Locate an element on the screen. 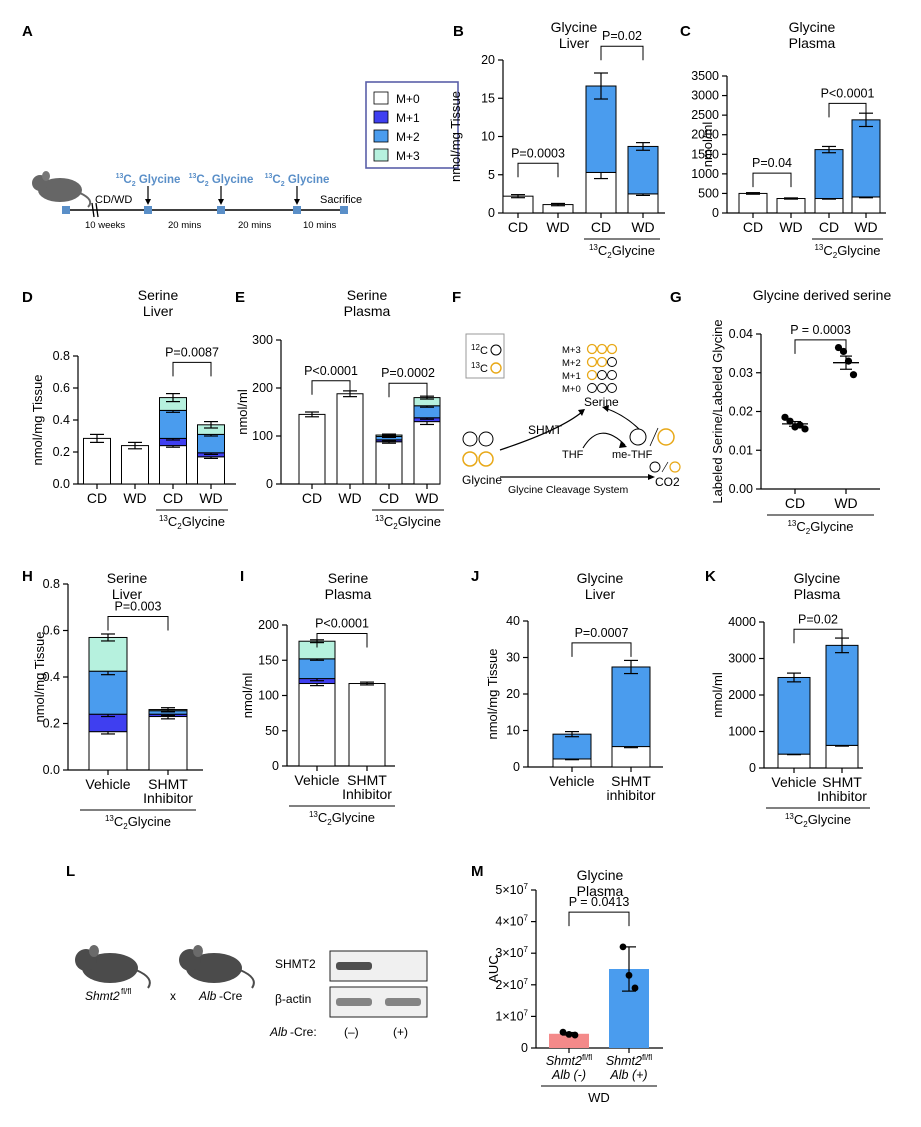 This screenshot has width=921, height=1127. x-category-label: Alb (-) is located at coordinates (568, 1075).